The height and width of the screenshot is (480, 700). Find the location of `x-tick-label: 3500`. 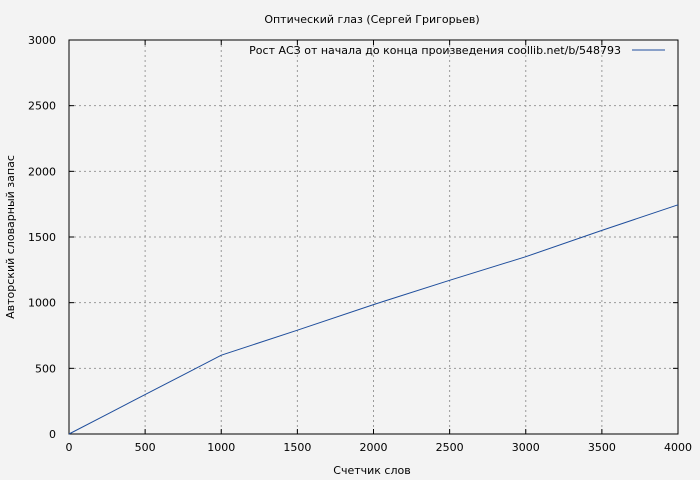

x-tick-label: 3500 is located at coordinates (602, 447).